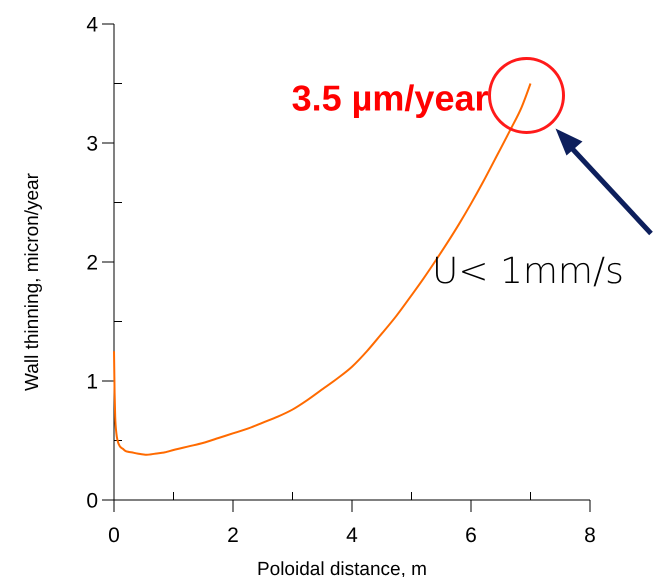 This screenshot has height=577, width=653. I want to click on y-axis-title: Wall thinning, micron/year, so click(32, 281).